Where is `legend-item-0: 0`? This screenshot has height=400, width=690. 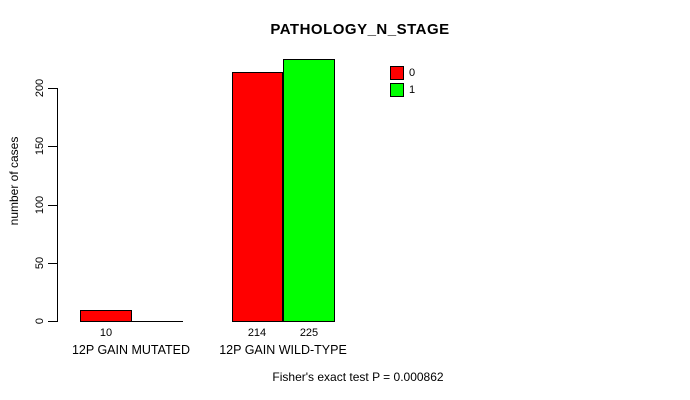 legend-item-0: 0 is located at coordinates (402, 72).